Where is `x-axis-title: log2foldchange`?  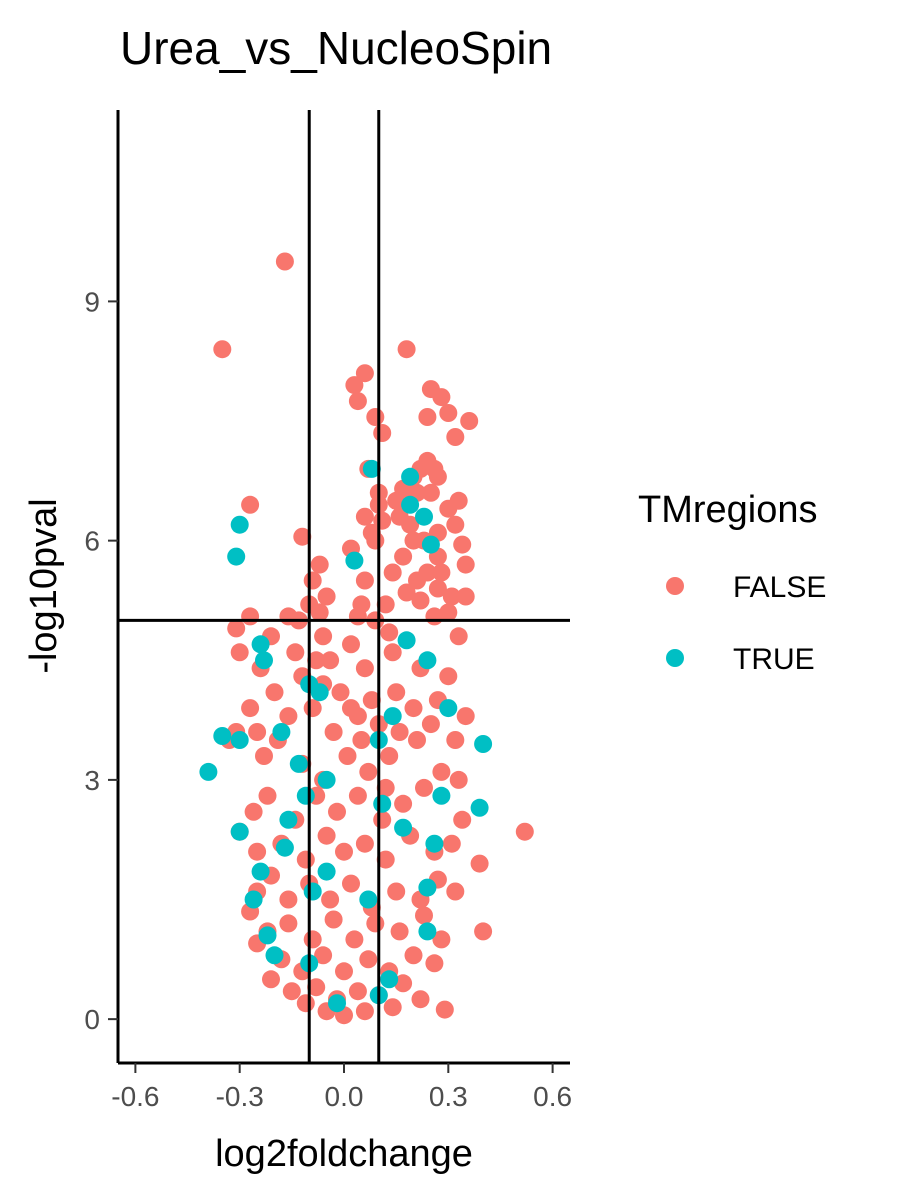 x-axis-title: log2foldchange is located at coordinates (344, 1154).